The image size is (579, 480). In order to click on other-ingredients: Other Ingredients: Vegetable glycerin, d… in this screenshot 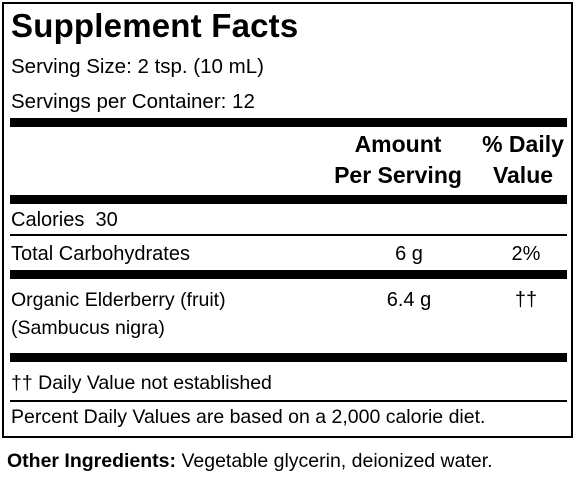, I will do `click(250, 461)`.